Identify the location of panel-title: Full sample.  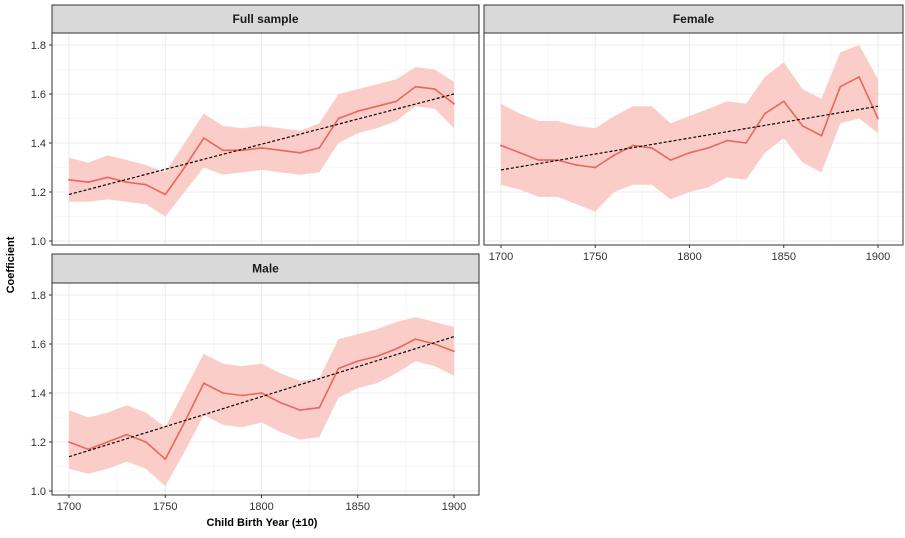
(265, 19).